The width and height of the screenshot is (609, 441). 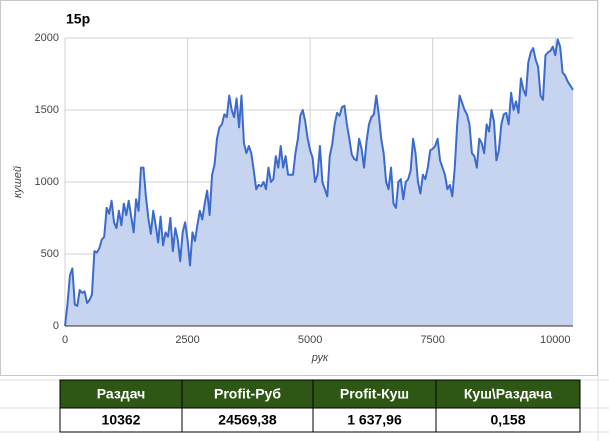 What do you see at coordinates (18, 182) in the screenshot?
I see `y-axis-label: кушей` at bounding box center [18, 182].